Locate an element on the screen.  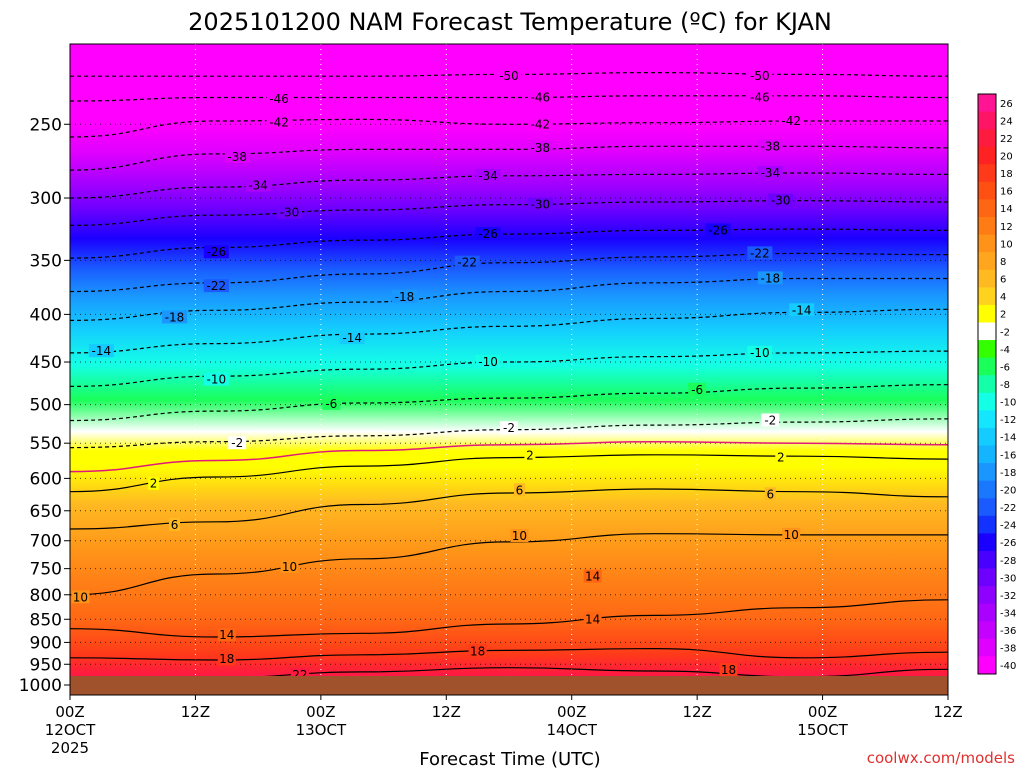
contour-label-group: -42 is located at coordinates (279, 122).